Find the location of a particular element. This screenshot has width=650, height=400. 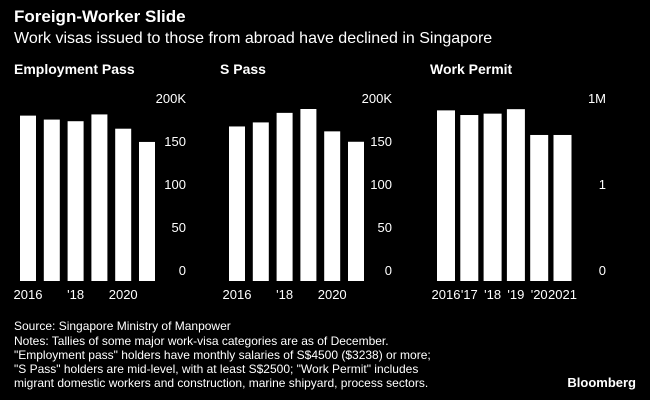

panel-title: Employment Pass is located at coordinates (74, 69).